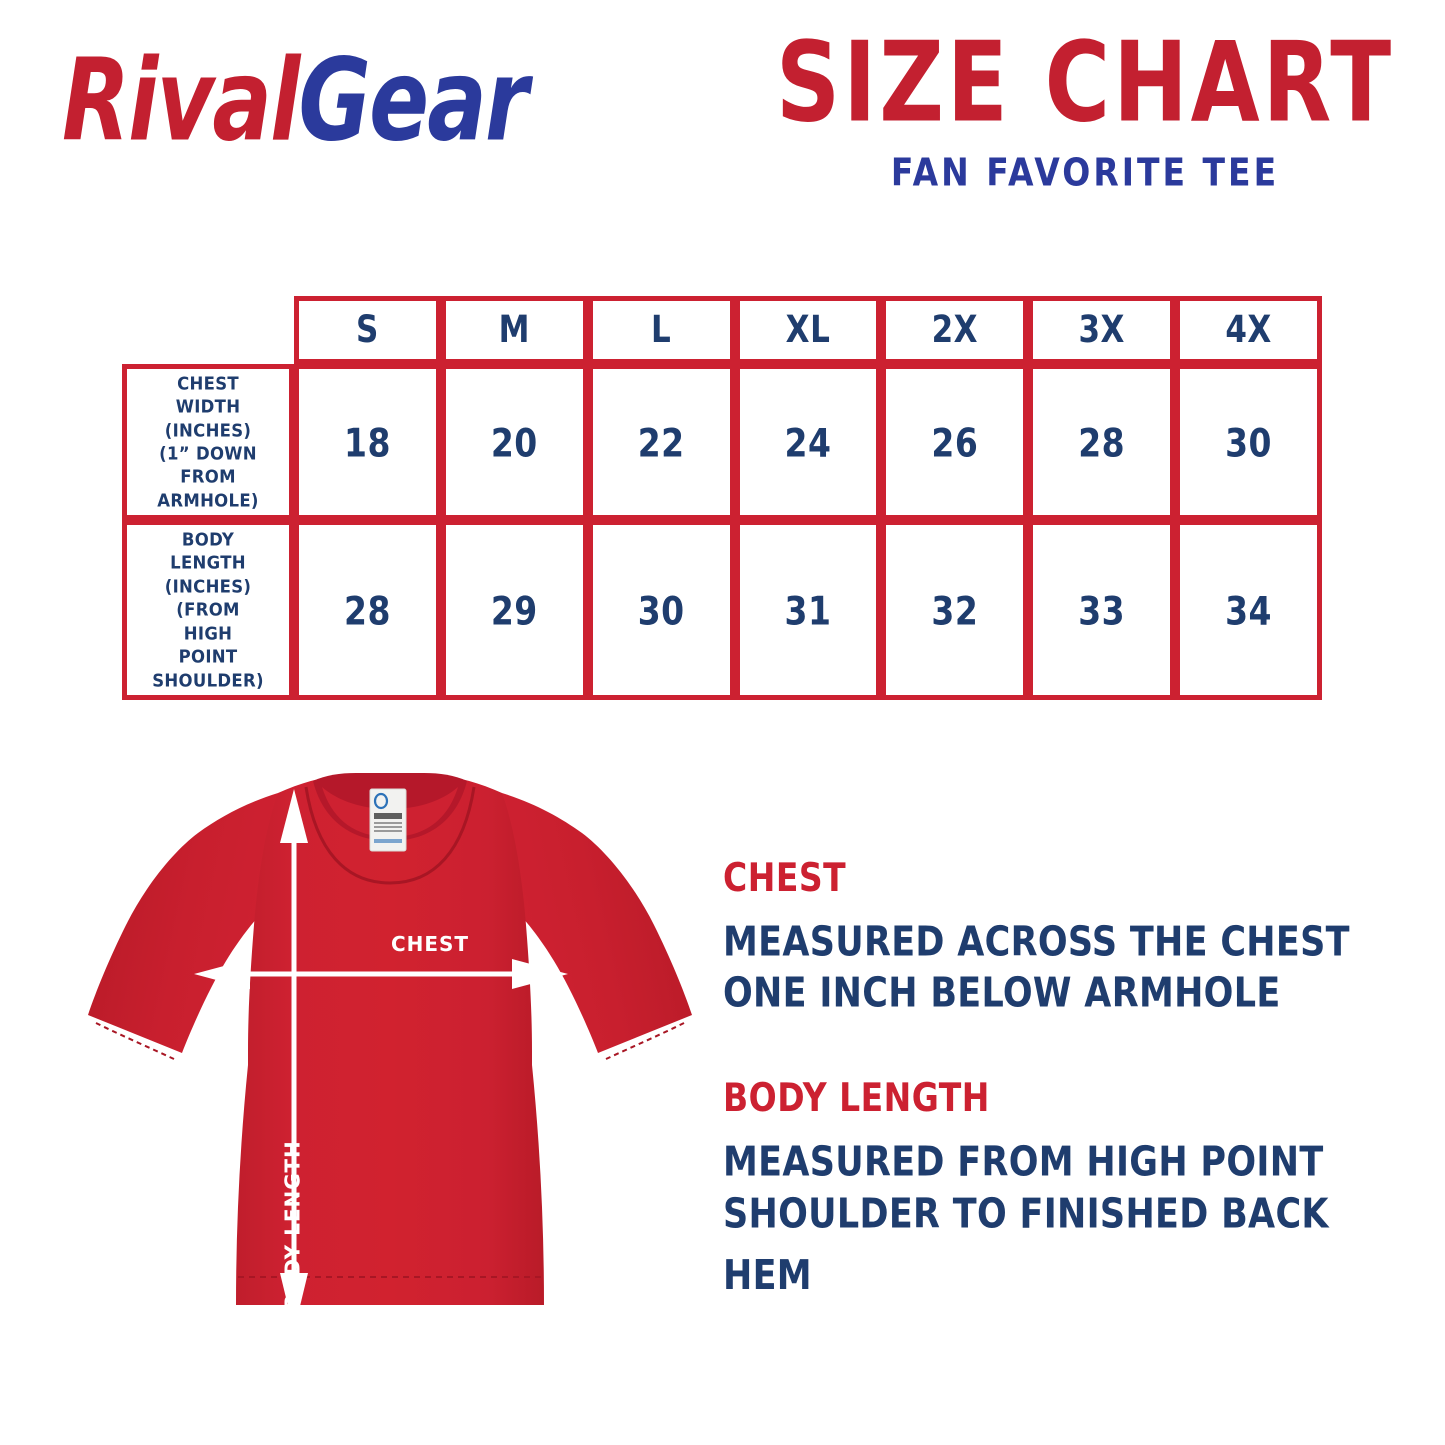 This screenshot has height=1445, width=1445. I want to click on row-label-line: SHOULDER), so click(208, 680).